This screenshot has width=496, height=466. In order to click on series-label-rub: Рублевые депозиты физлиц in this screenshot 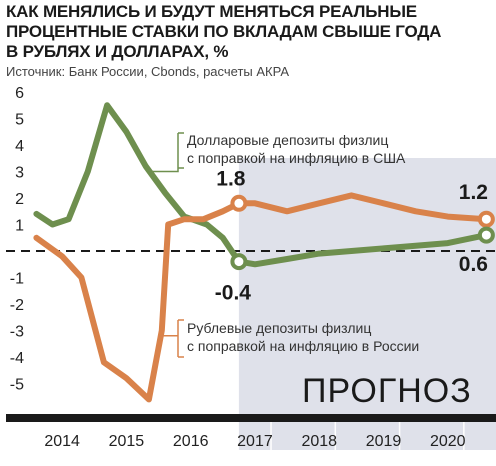, I will do `click(279, 328)`.